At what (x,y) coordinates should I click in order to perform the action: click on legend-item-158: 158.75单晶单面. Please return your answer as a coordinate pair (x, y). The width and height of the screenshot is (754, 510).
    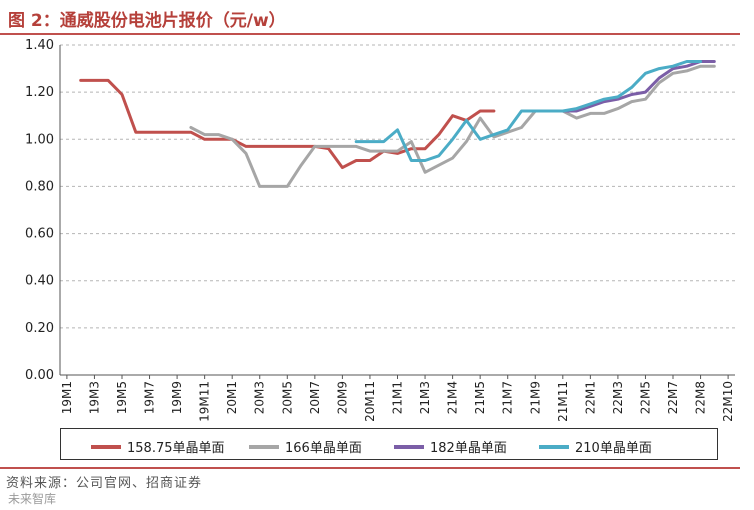
    Looking at the image, I should click on (158, 446).